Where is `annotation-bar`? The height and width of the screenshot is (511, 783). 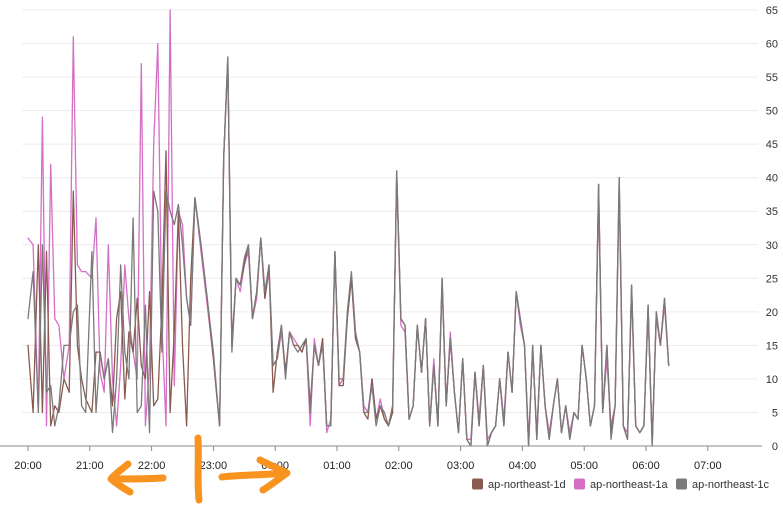
annotation-bar is located at coordinates (198, 469).